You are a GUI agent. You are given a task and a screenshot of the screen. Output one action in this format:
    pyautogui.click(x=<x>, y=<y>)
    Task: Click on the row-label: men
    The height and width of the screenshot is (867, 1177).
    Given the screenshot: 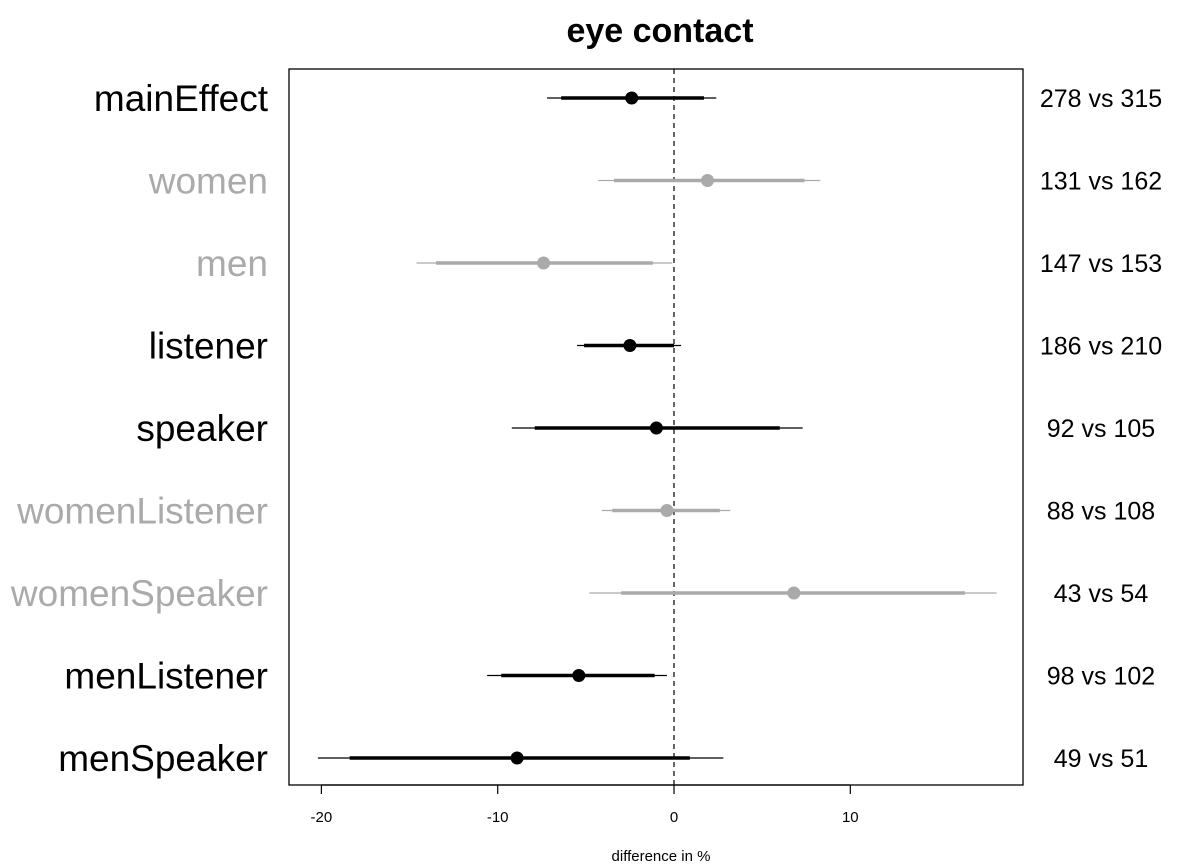 What is the action you would take?
    pyautogui.click(x=232, y=263)
    